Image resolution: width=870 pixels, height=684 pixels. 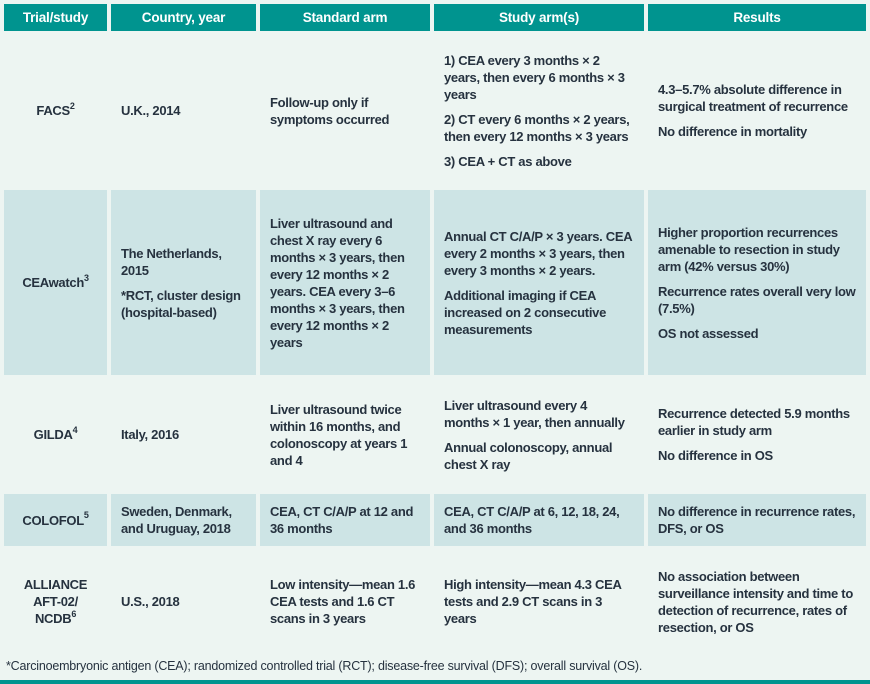 I want to click on trial-name-cell: CEAwatch3, so click(x=55, y=282).